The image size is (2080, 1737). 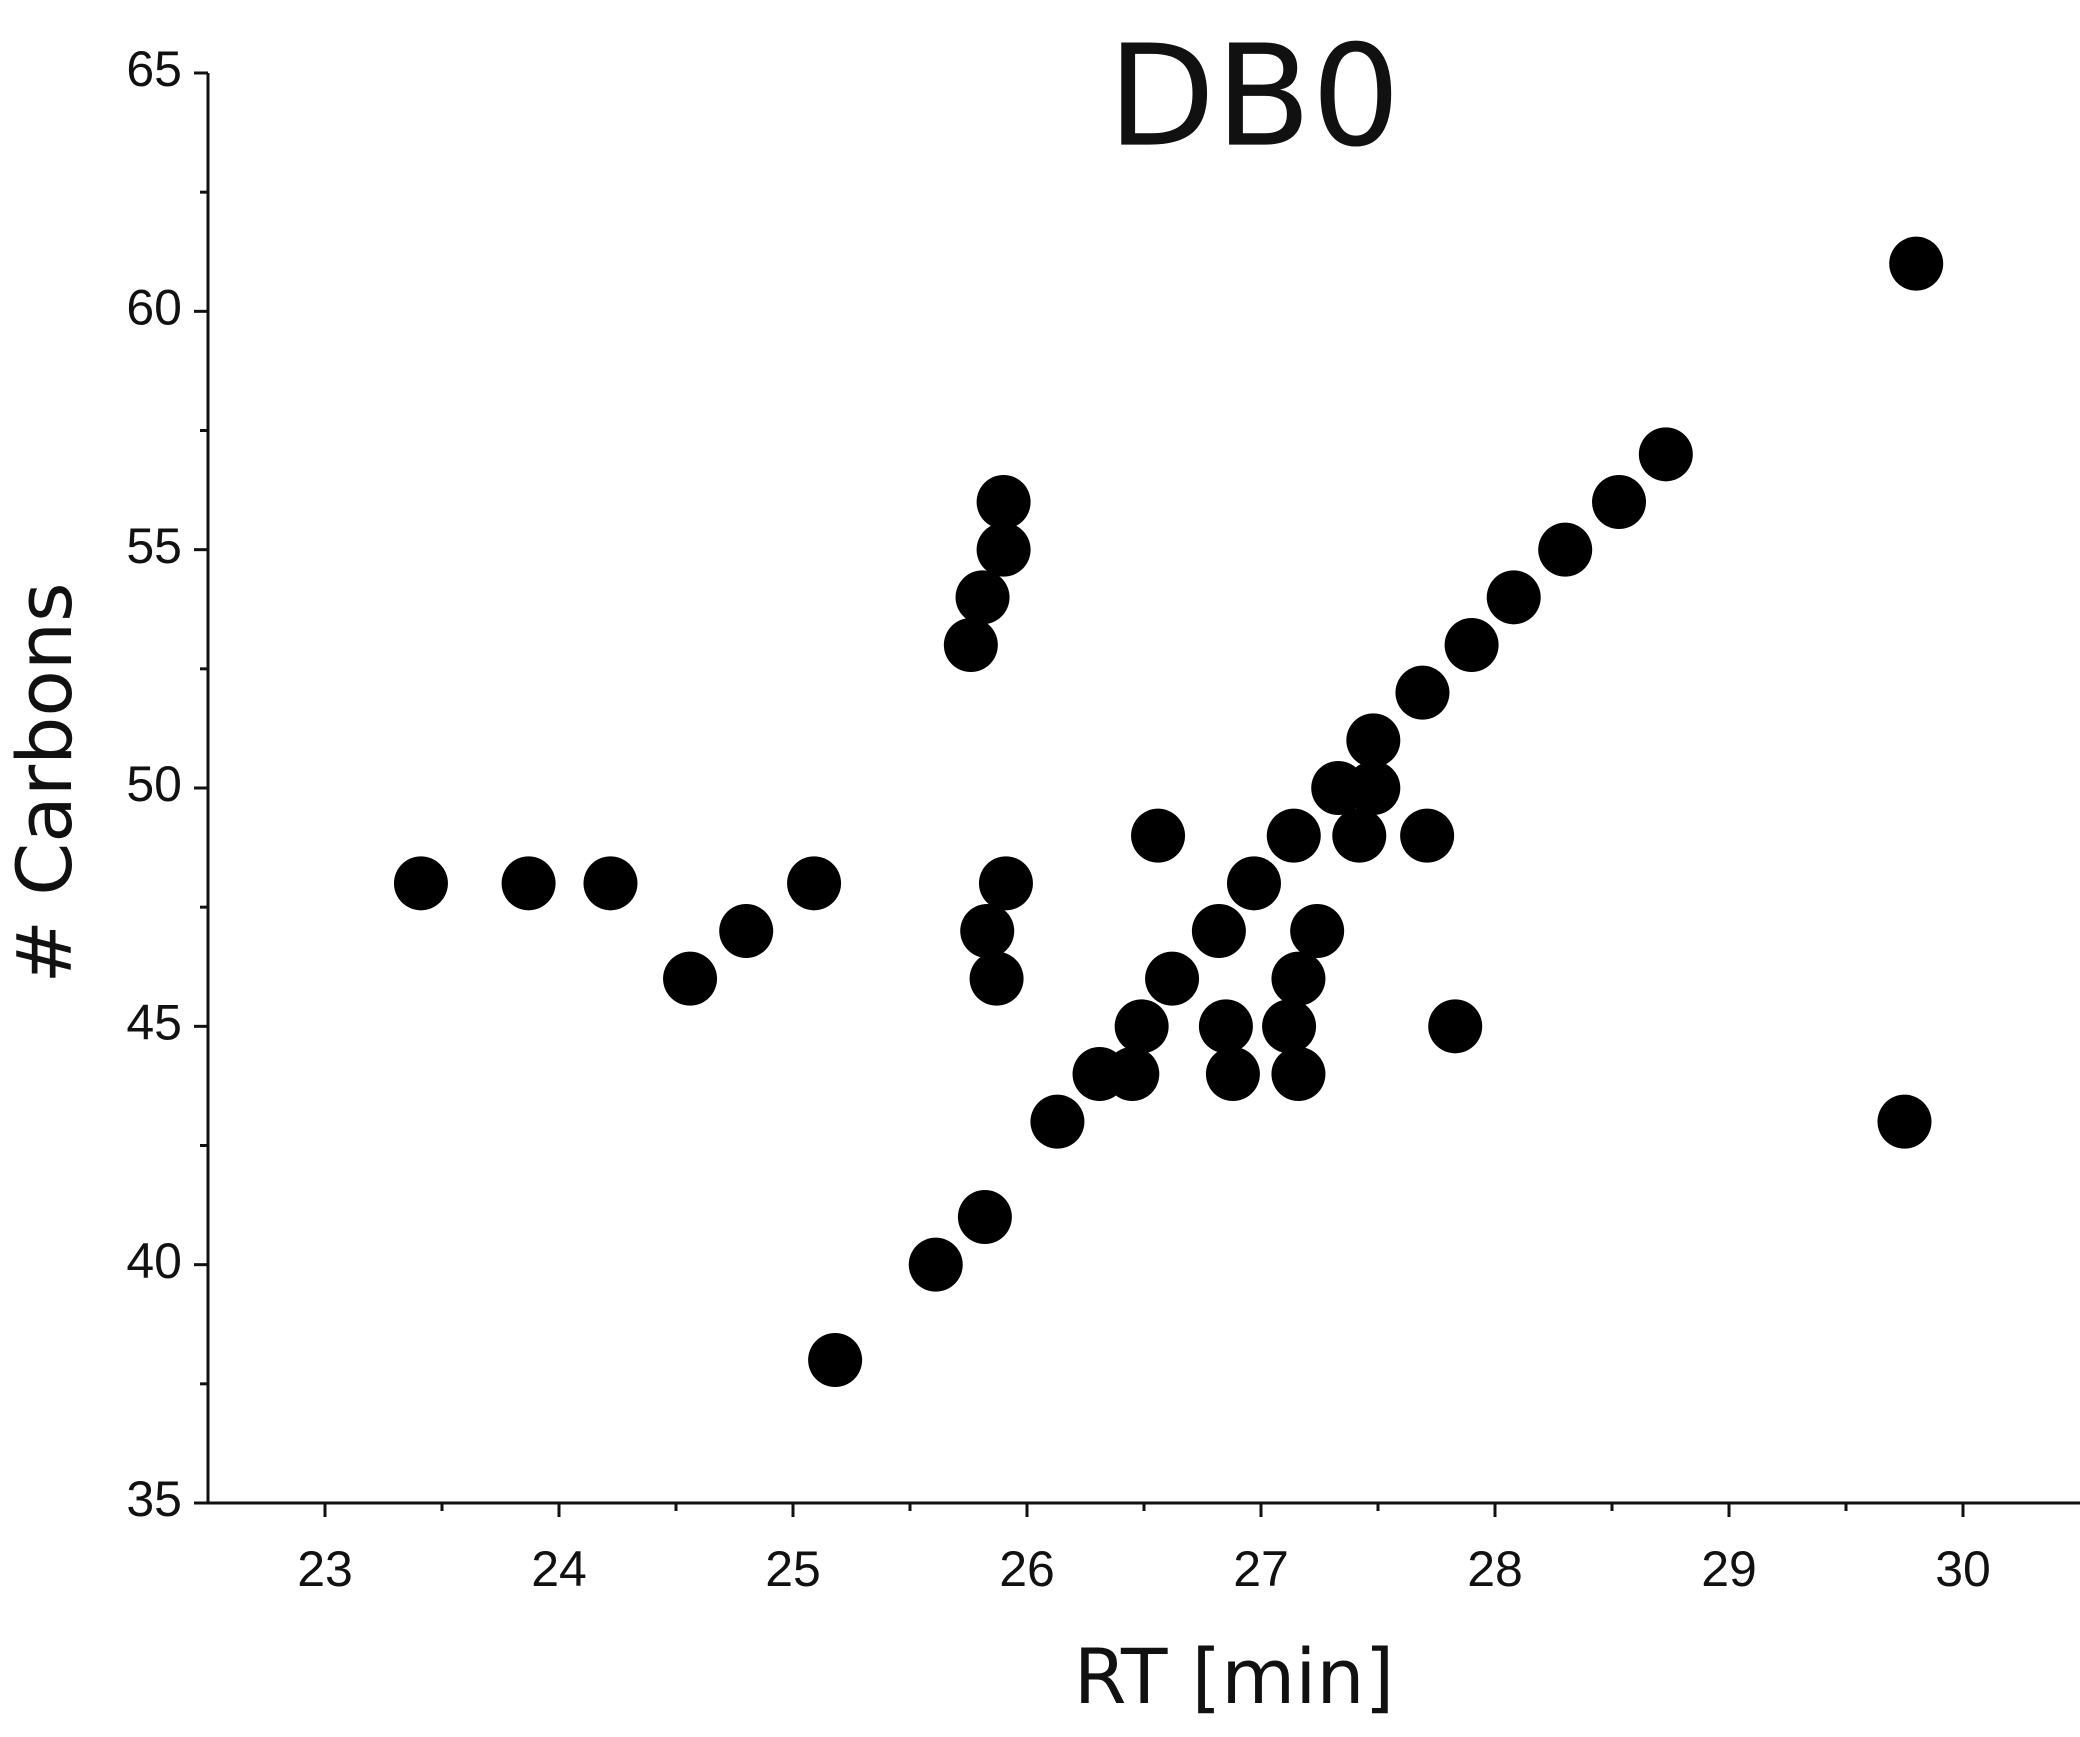 I want to click on x-tick-label: 27, so click(x=1261, y=1569).